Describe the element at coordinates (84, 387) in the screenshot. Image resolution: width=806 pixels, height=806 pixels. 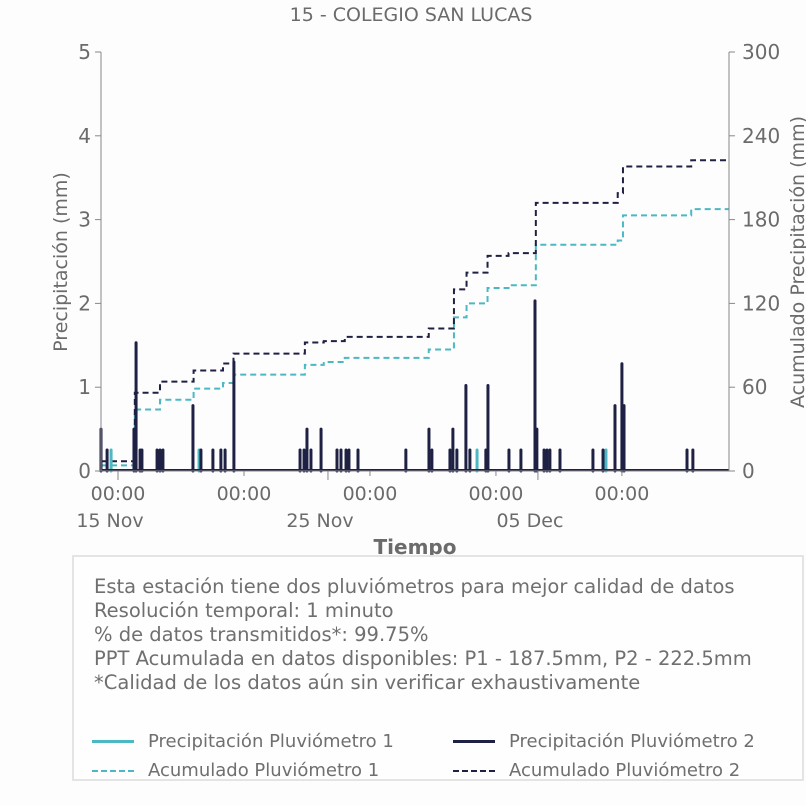
I see `y-tick-label: 1` at that location.